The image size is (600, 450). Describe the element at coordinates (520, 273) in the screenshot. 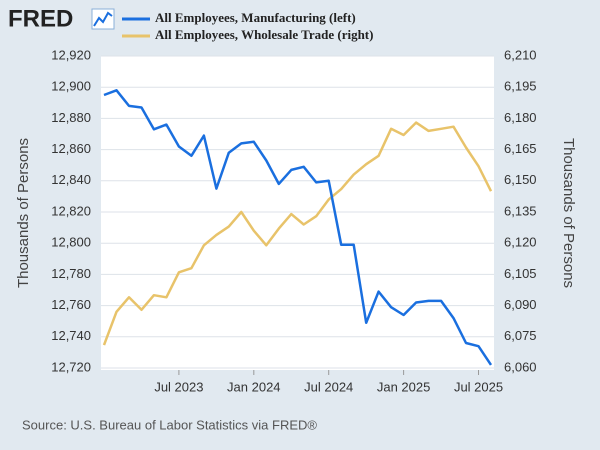

I see `y2-tick-label: 6,105` at that location.